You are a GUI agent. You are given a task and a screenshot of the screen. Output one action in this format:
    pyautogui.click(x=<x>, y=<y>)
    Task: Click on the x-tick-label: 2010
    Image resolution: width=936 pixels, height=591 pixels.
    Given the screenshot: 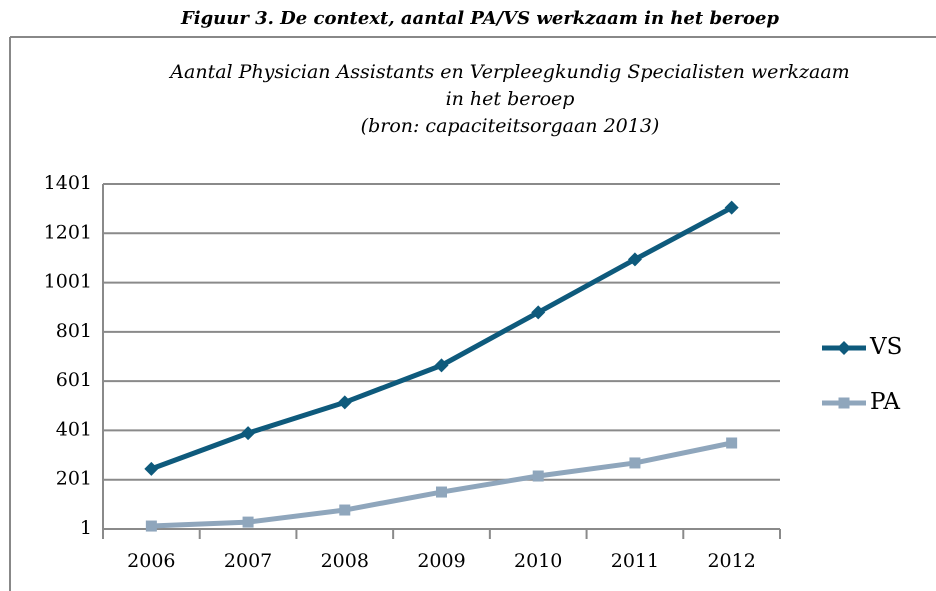 What is the action you would take?
    pyautogui.click(x=538, y=561)
    